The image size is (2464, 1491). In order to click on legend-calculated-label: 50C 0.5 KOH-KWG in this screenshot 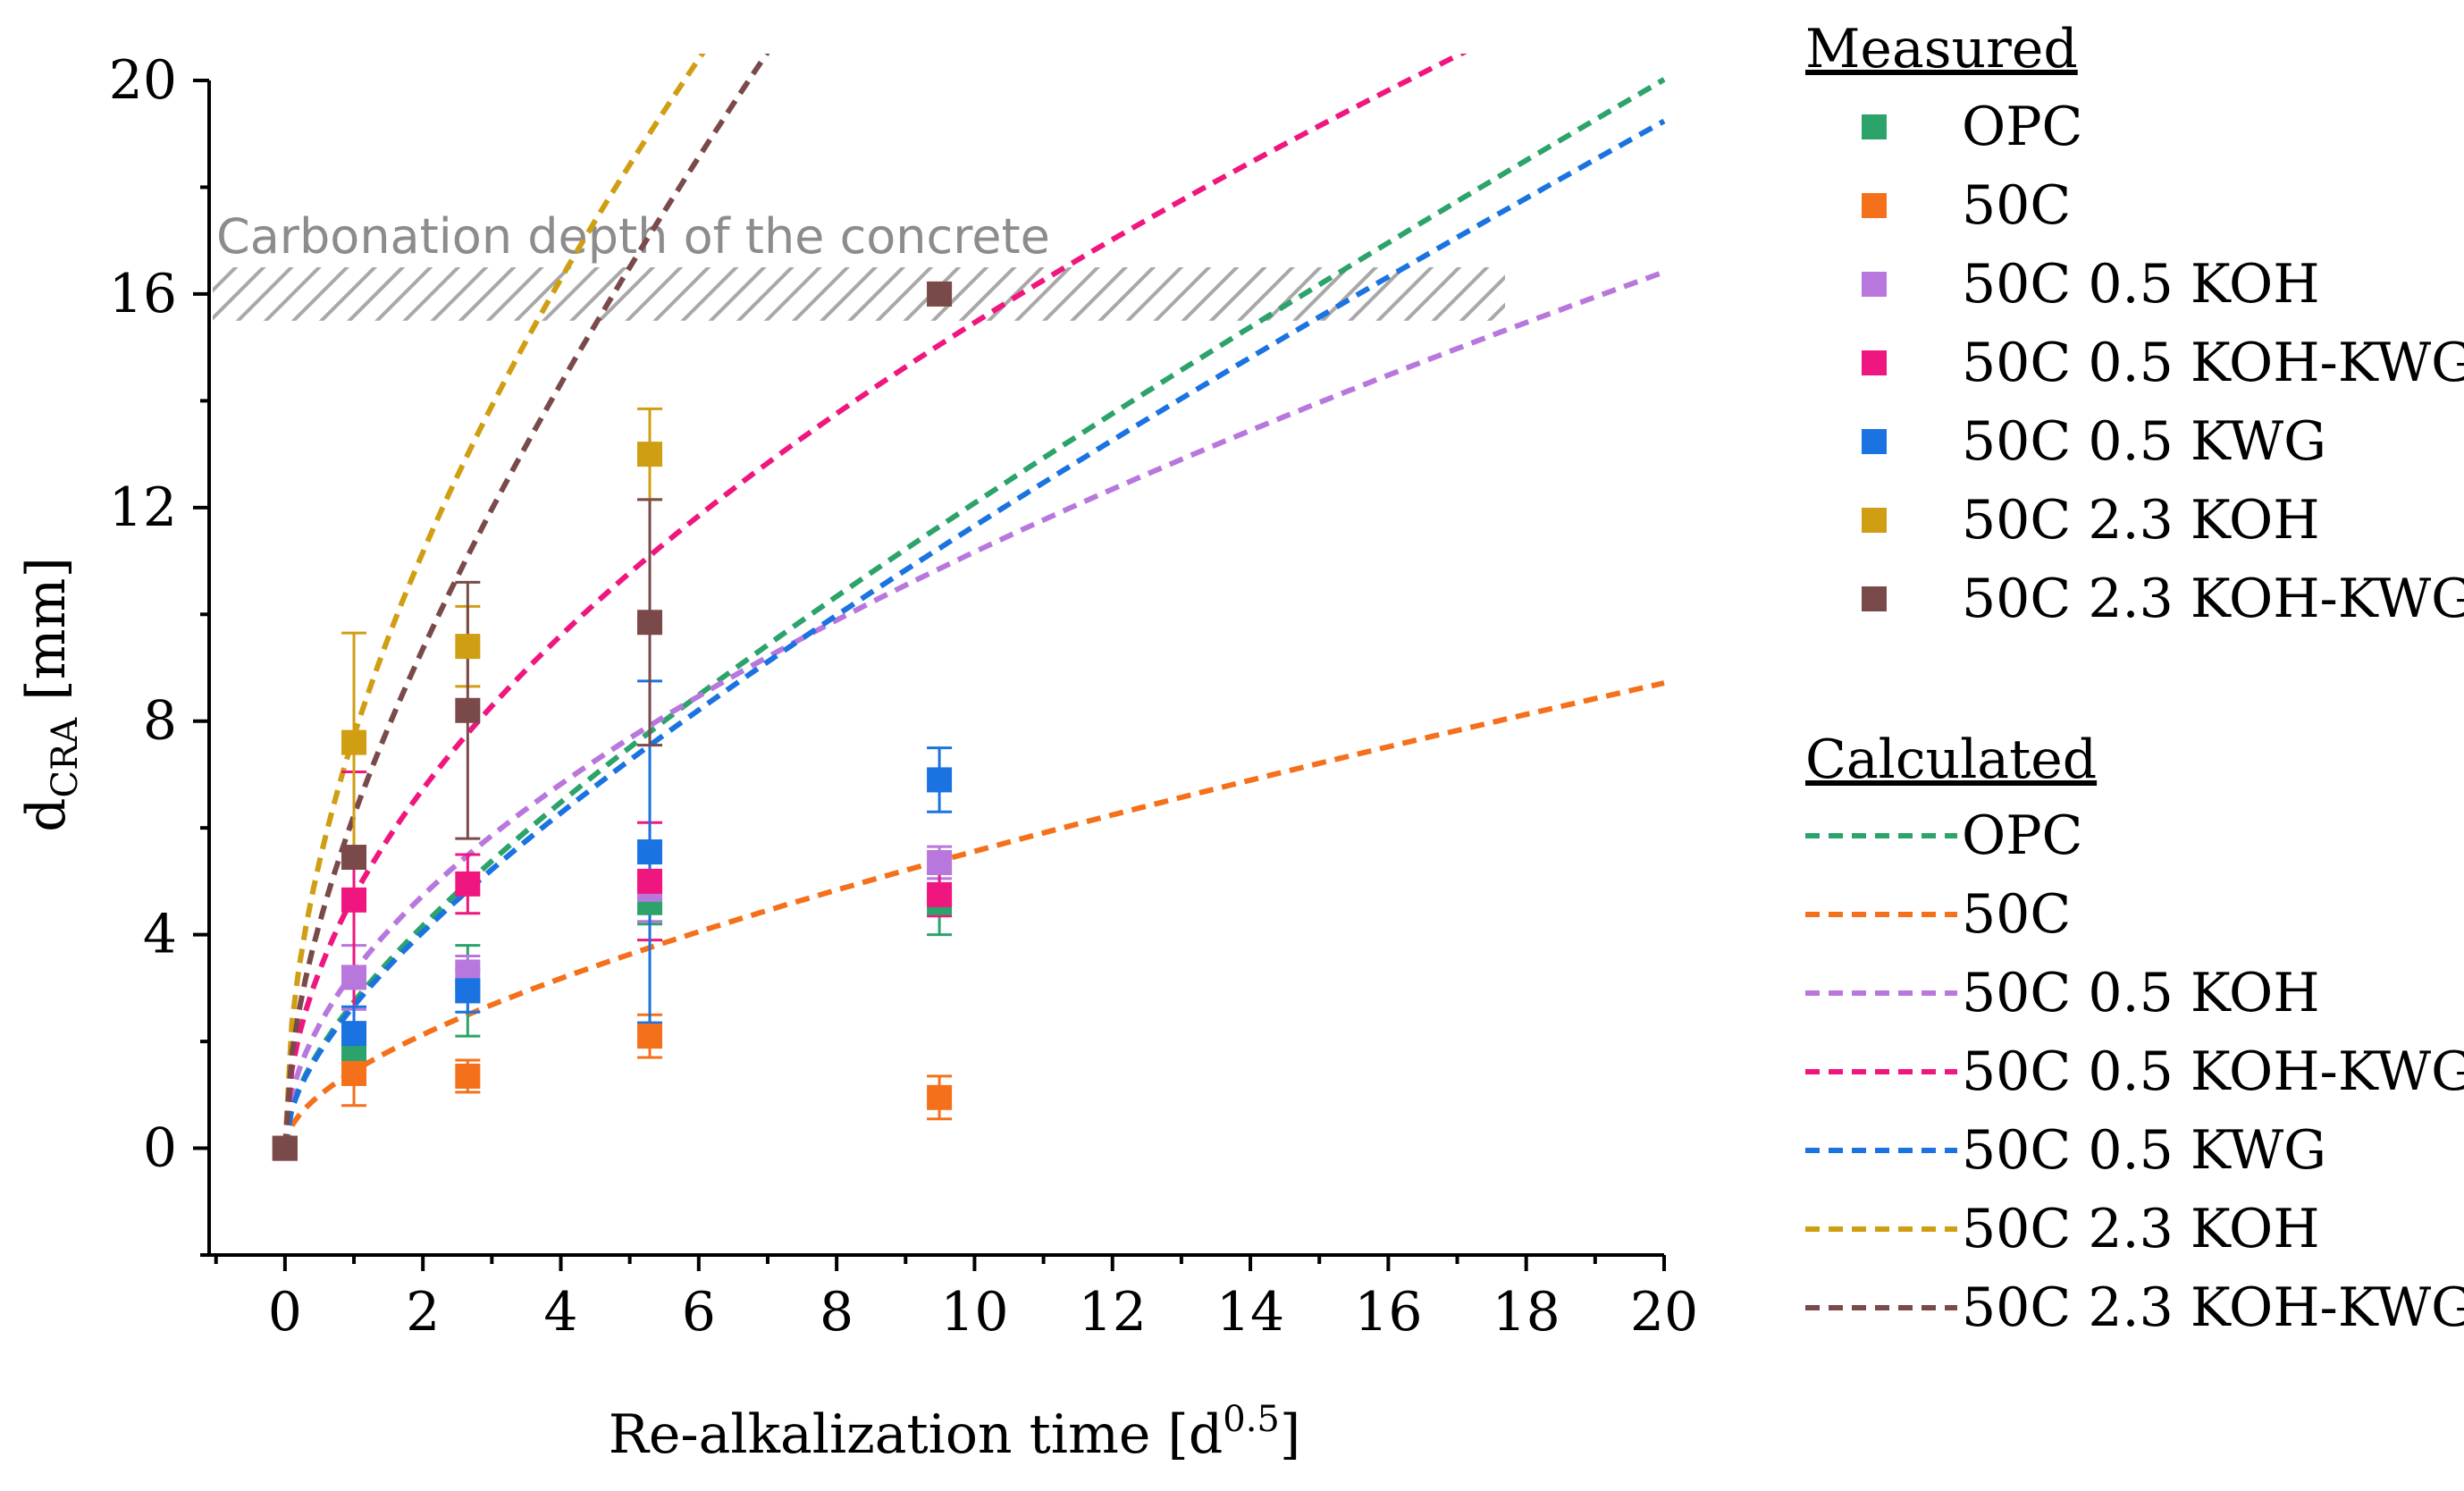, I will do `click(2213, 1071)`.